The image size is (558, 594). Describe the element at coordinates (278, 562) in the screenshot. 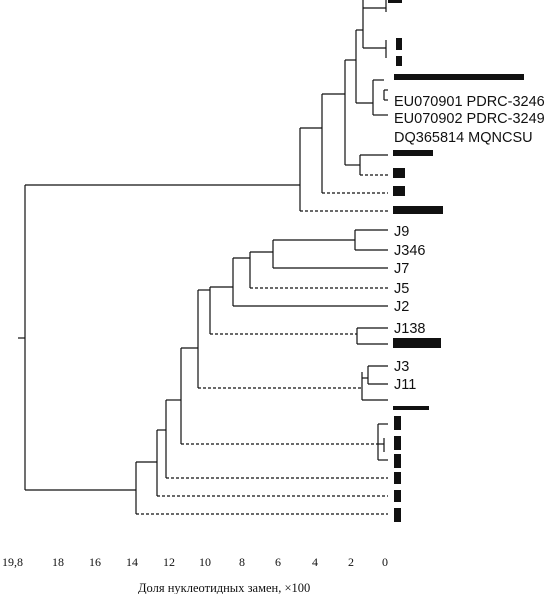

I see `axis-tick-label: 6` at that location.